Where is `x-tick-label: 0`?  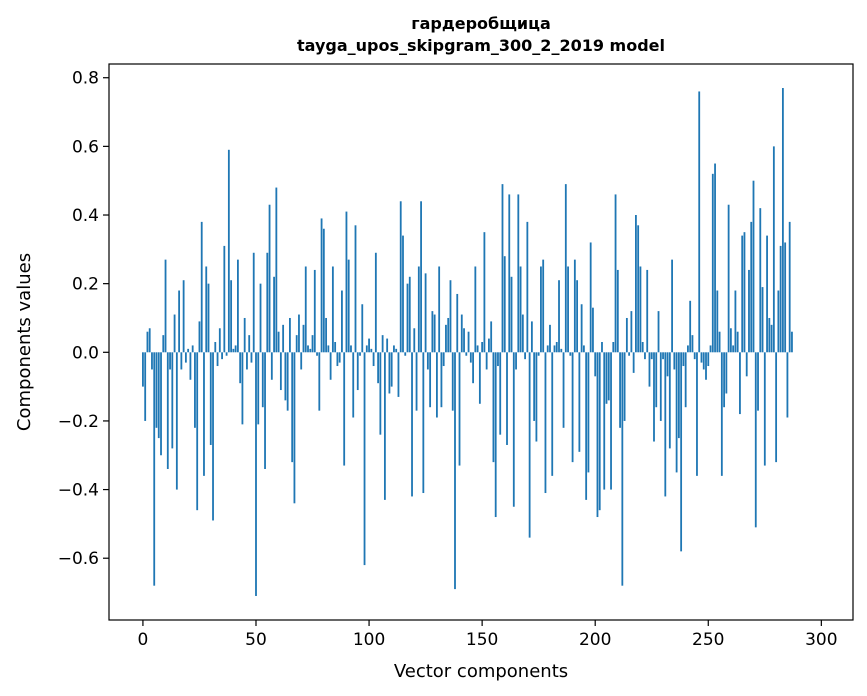
x-tick-label: 0 is located at coordinates (143, 640).